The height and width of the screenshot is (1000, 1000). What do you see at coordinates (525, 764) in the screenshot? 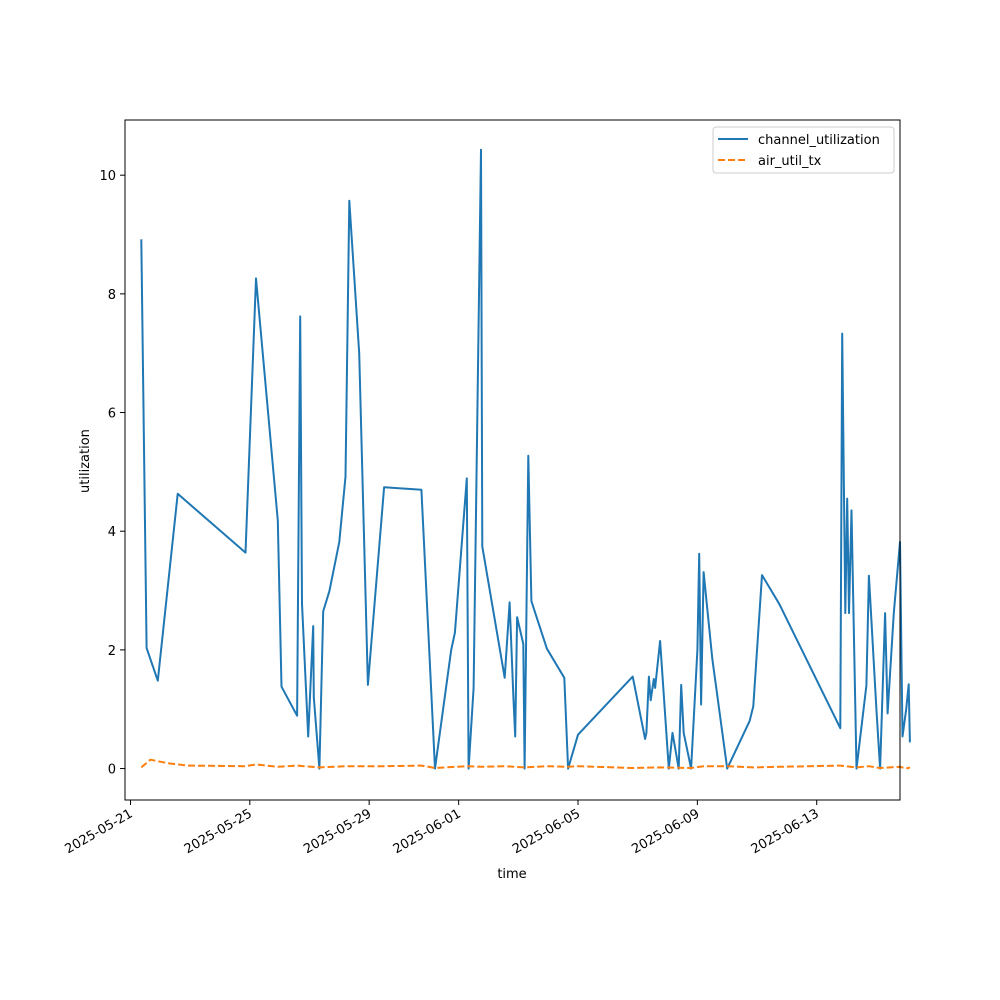
I see `series-line-air-util-tx` at bounding box center [525, 764].